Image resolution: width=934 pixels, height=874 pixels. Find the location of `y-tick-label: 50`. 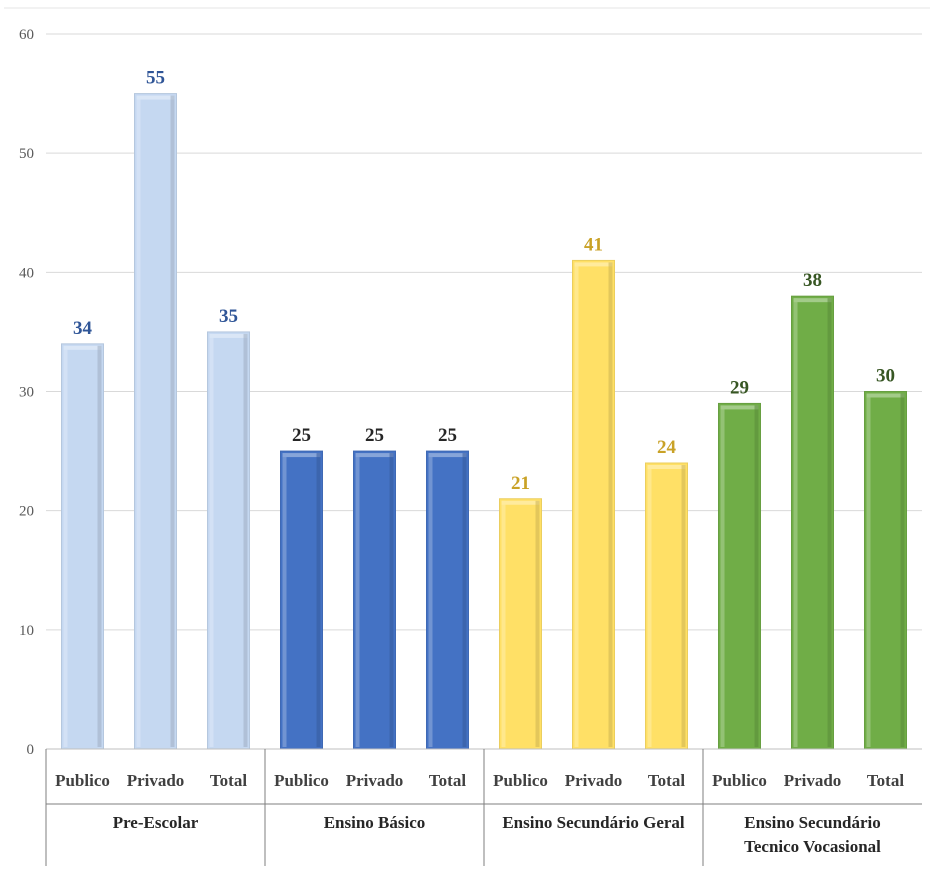

y-tick-label: 50 is located at coordinates (26, 154).